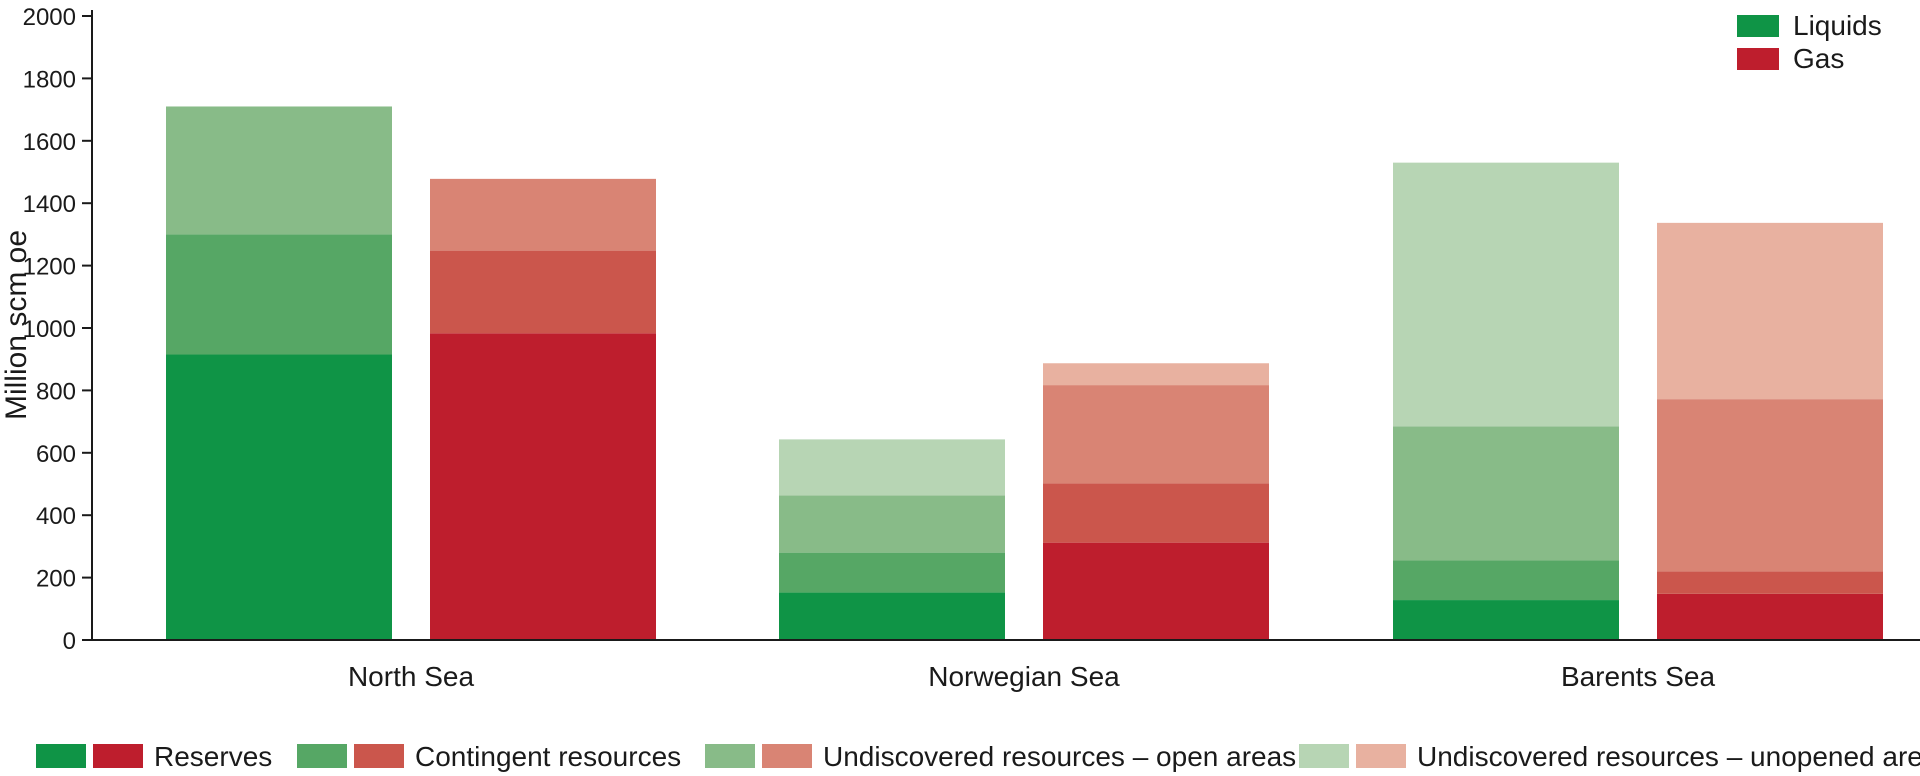 The width and height of the screenshot is (1920, 776). Describe the element at coordinates (1668, 756) in the screenshot. I see `legend-label: Undiscovered resources – unopened areas` at that location.